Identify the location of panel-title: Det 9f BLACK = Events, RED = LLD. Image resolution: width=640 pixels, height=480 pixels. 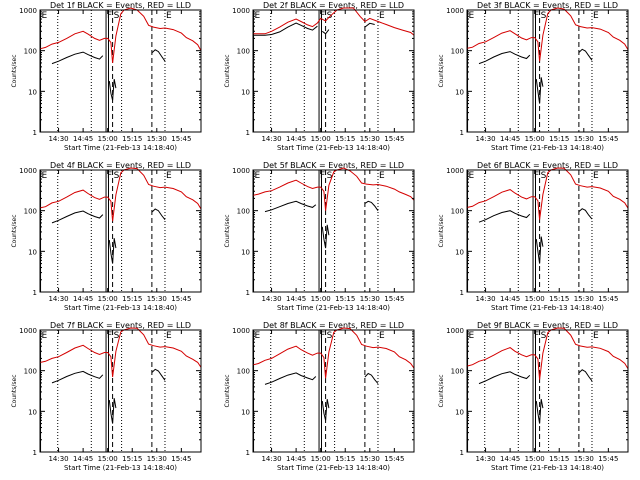
(547, 325).